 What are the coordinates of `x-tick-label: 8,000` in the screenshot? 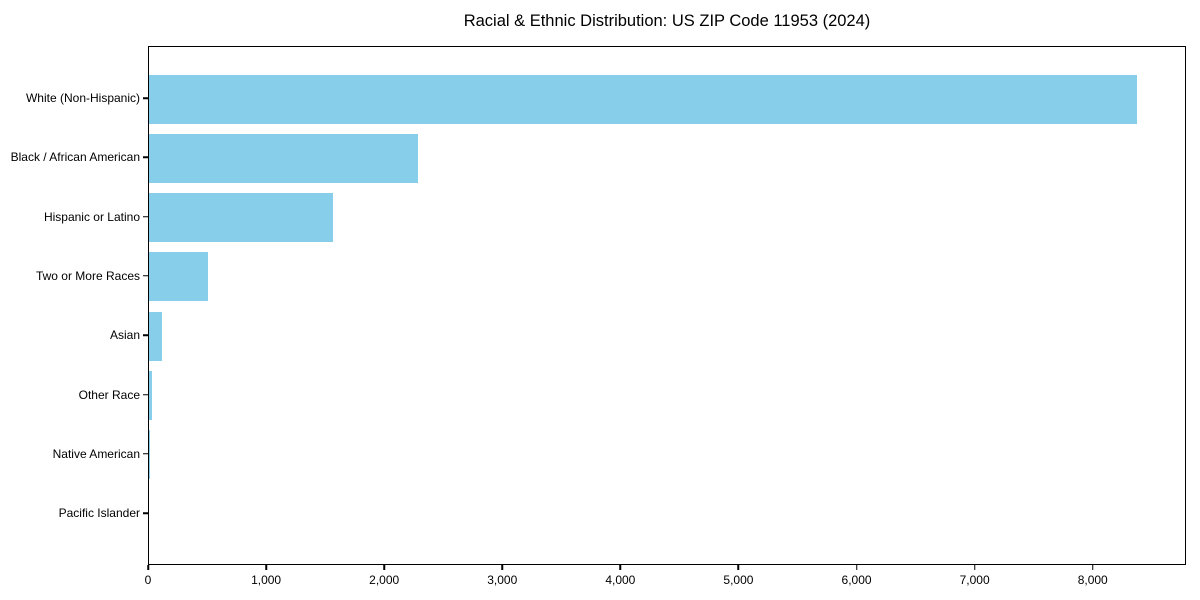 It's located at (1092, 580).